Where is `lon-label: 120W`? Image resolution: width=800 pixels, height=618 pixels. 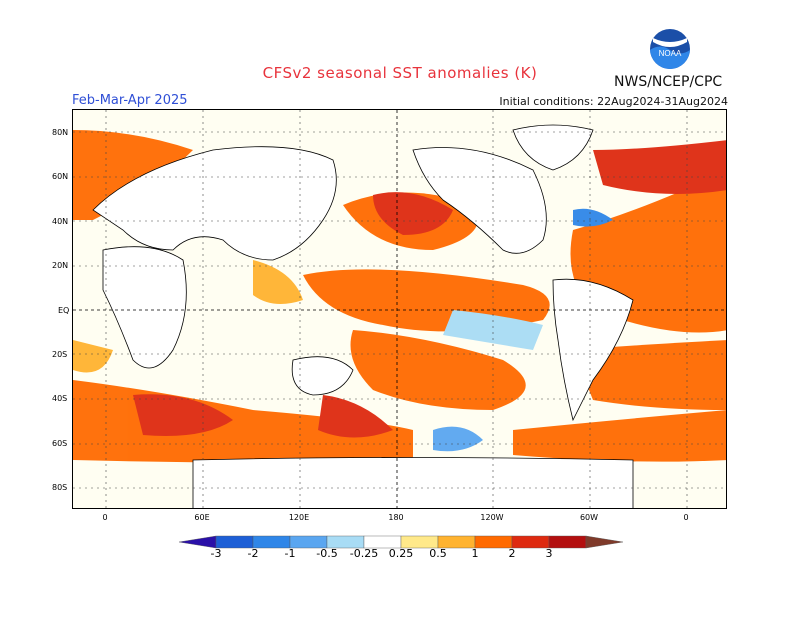 lon-label: 120W is located at coordinates (492, 517).